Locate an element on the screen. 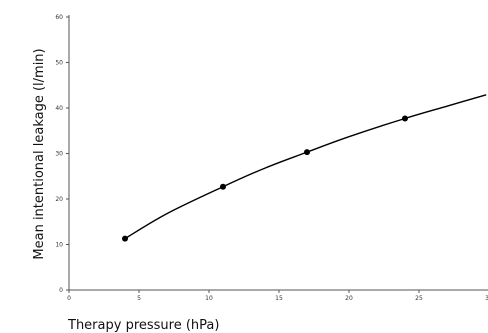 This screenshot has width=488, height=333. x-axis-title: Therapy pressure (hPa) is located at coordinates (143, 325).